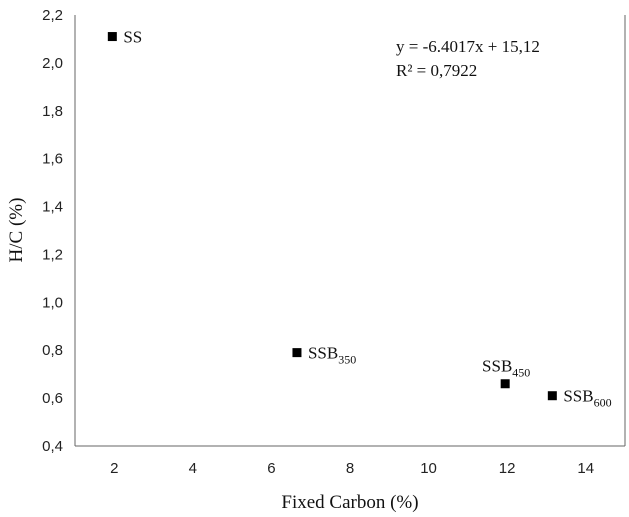 The width and height of the screenshot is (629, 517). What do you see at coordinates (52, 159) in the screenshot?
I see `y-tick-label: 1,6` at bounding box center [52, 159].